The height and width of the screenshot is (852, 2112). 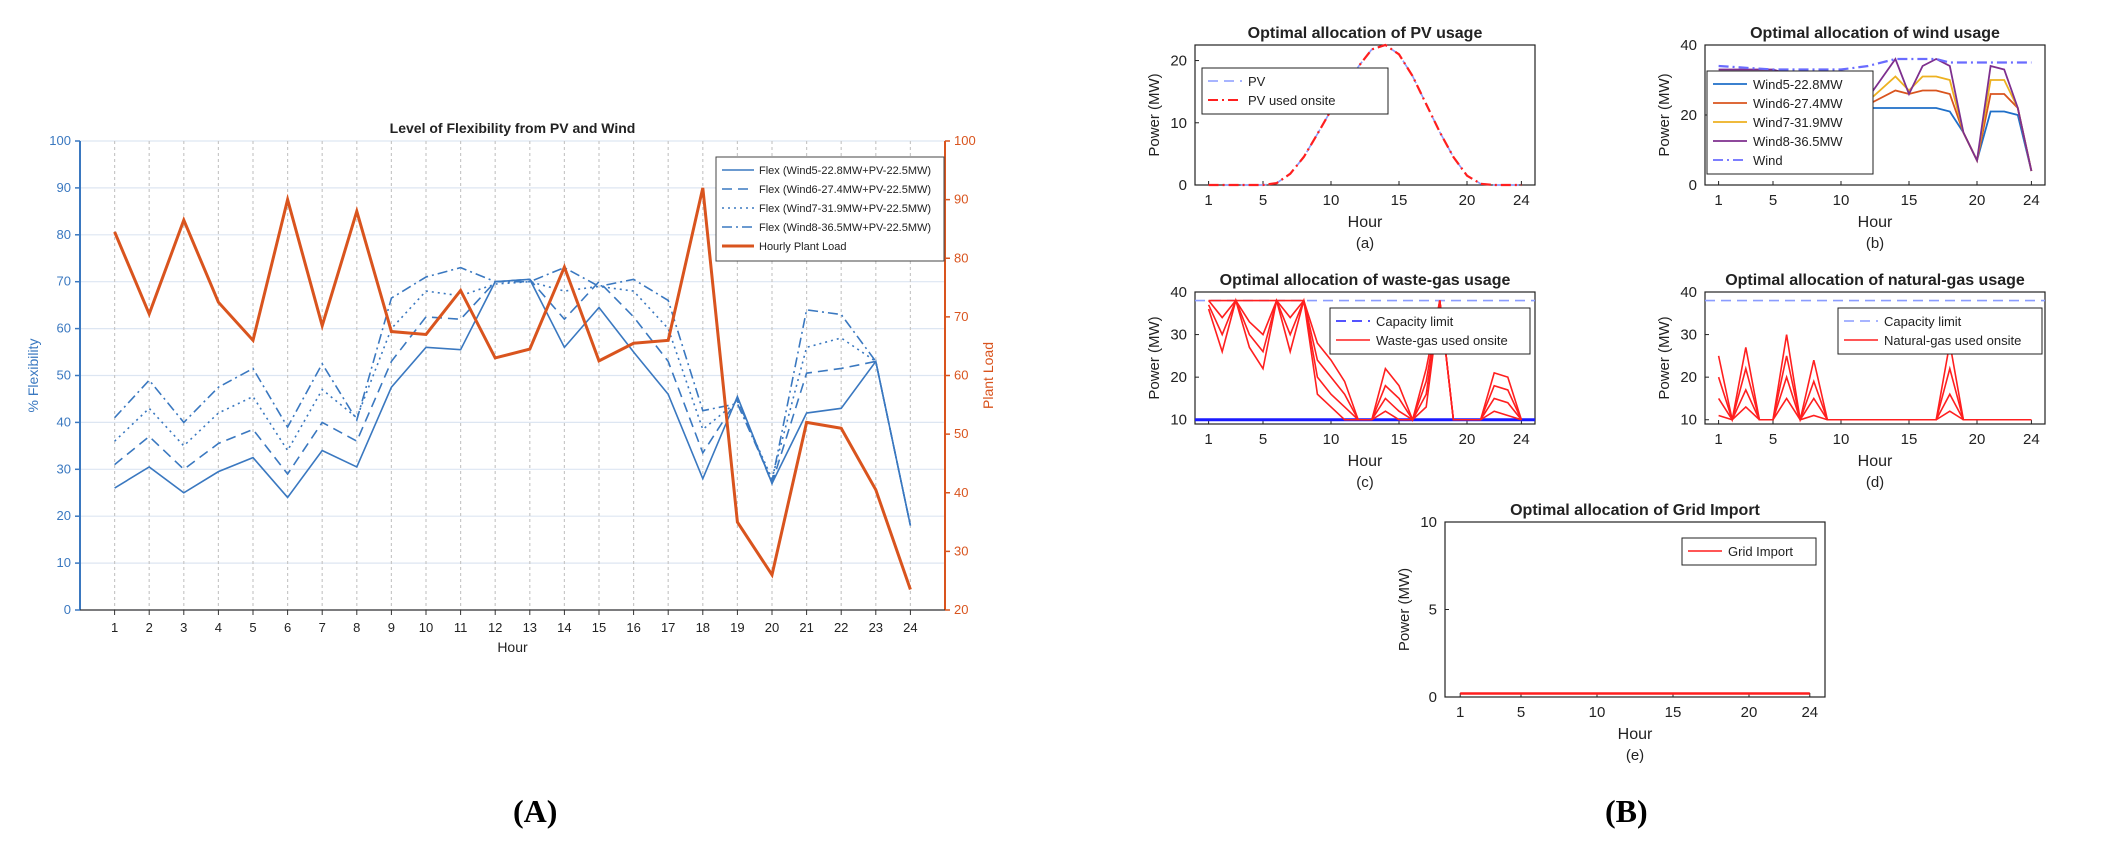 I want to click on waste-x-tick-label: 10, so click(x=1331, y=439).